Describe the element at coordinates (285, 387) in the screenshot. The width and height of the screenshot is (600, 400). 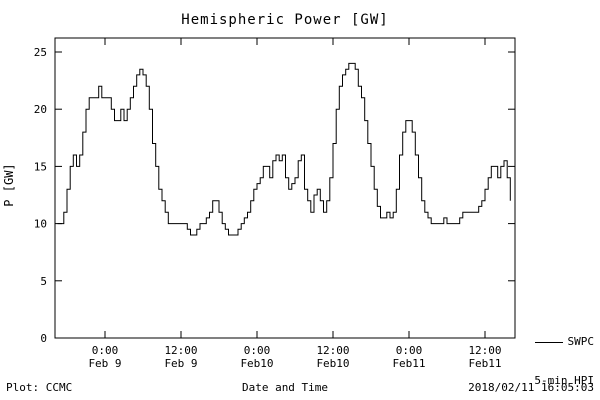
I see `x-axis-label: Date and Time` at that location.